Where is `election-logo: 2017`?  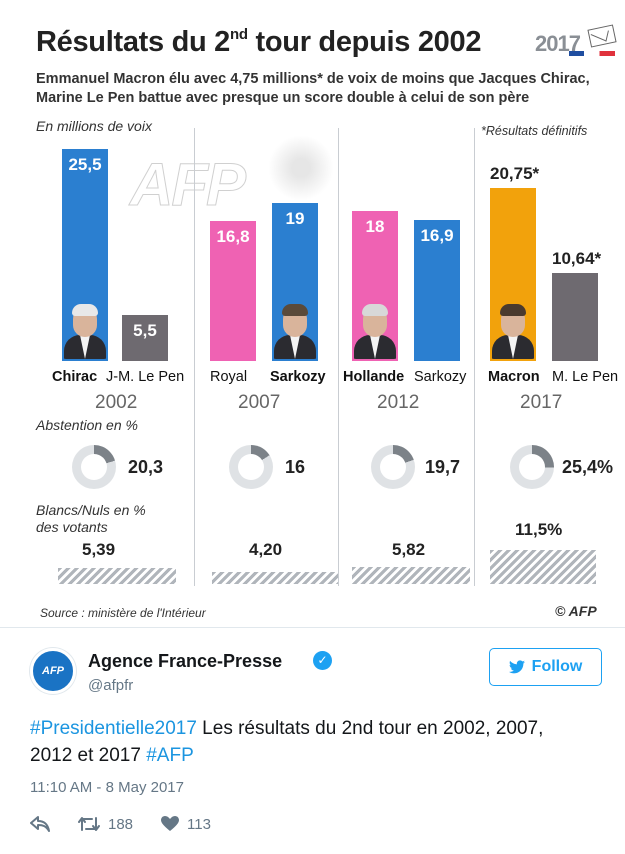
election-logo: 2017 is located at coordinates (576, 42).